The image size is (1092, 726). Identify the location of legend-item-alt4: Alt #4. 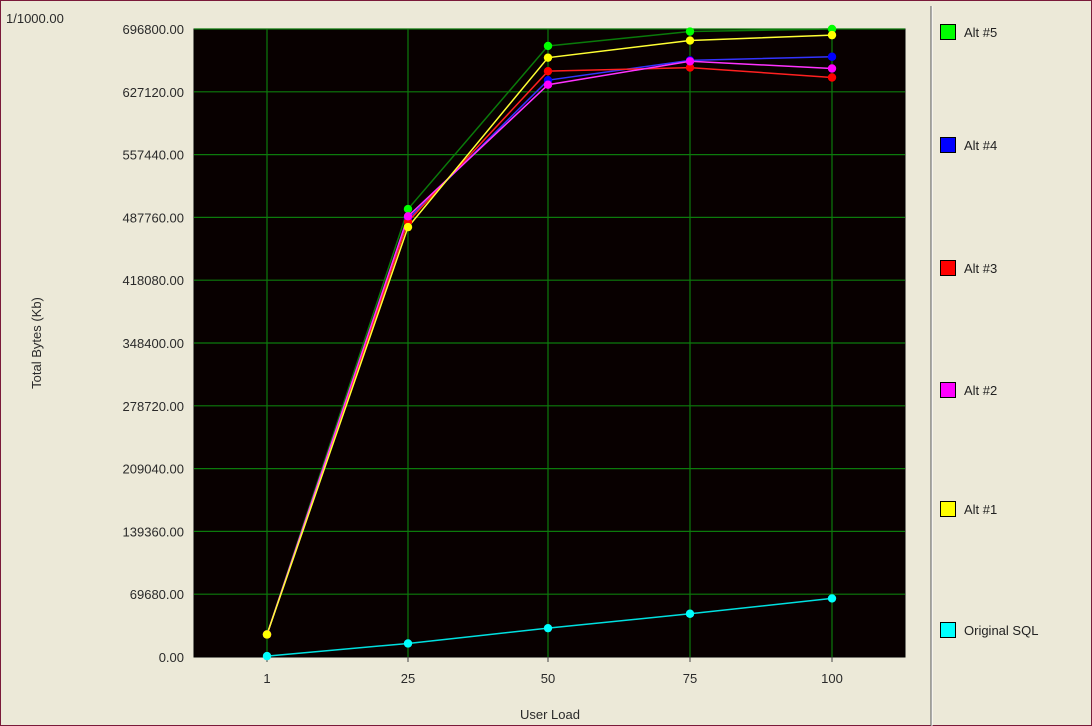
(968, 145).